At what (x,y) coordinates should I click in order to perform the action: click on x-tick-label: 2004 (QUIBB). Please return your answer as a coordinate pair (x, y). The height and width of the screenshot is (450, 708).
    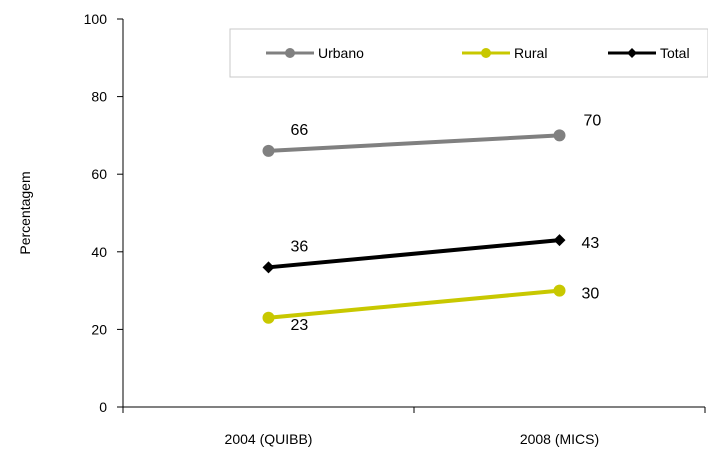
    Looking at the image, I should click on (269, 439).